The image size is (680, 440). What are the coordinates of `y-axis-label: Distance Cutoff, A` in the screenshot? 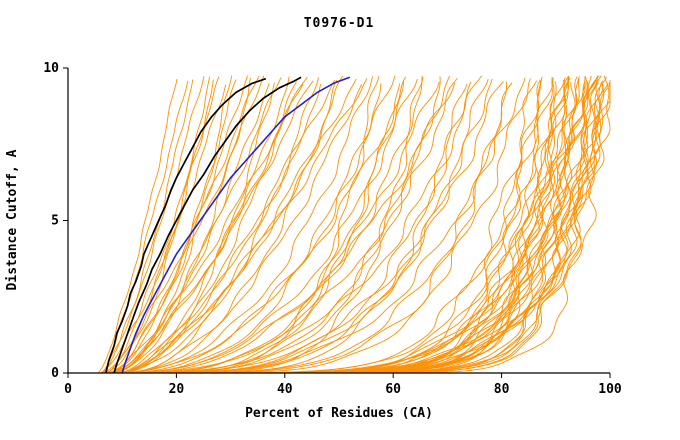 It's located at (12, 219).